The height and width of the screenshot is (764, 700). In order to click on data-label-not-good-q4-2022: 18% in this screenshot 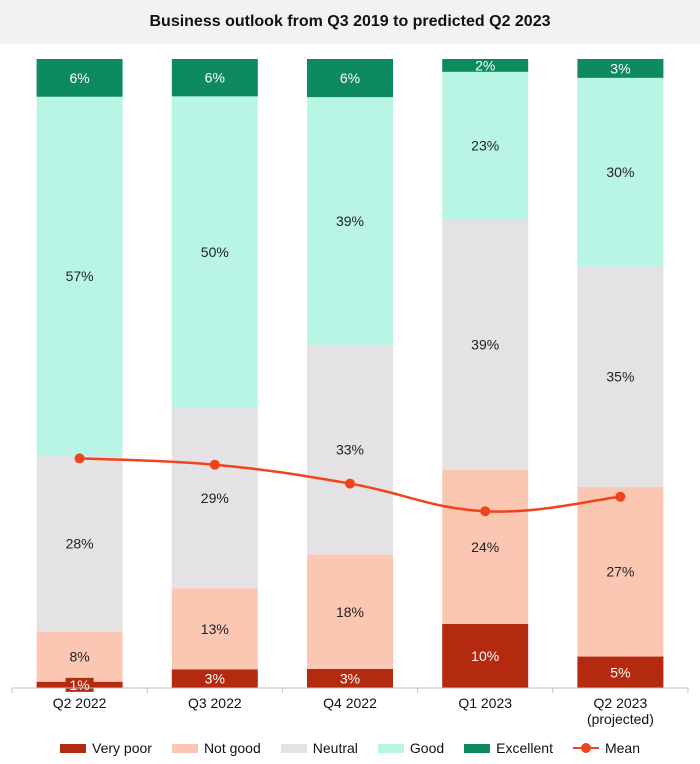, I will do `click(350, 612)`.